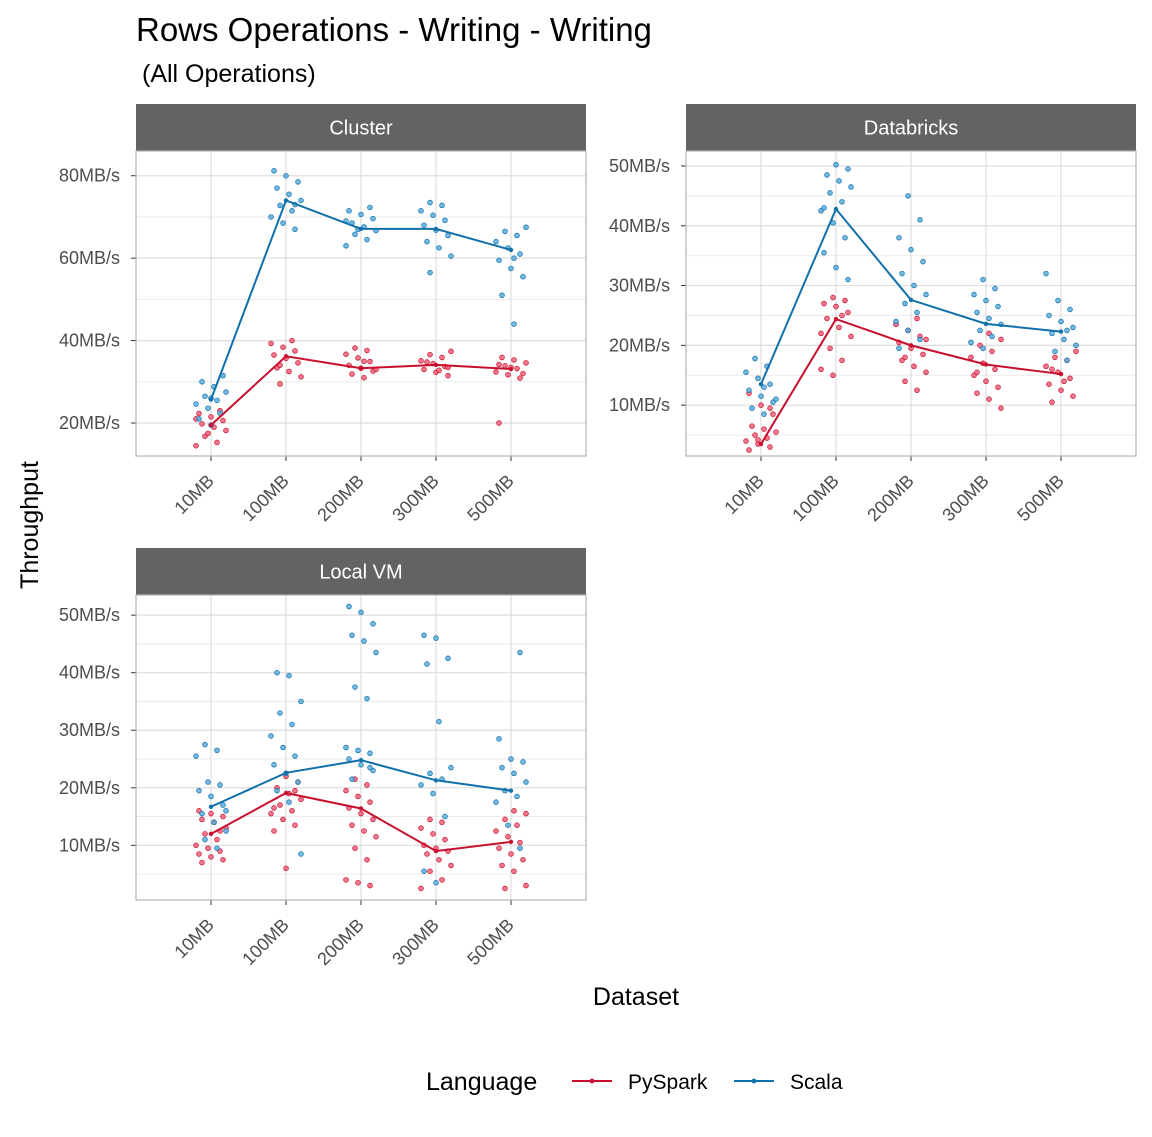 The image size is (1152, 1137). Describe the element at coordinates (415, 942) in the screenshot. I see `x-tick-label: 300MB` at that location.